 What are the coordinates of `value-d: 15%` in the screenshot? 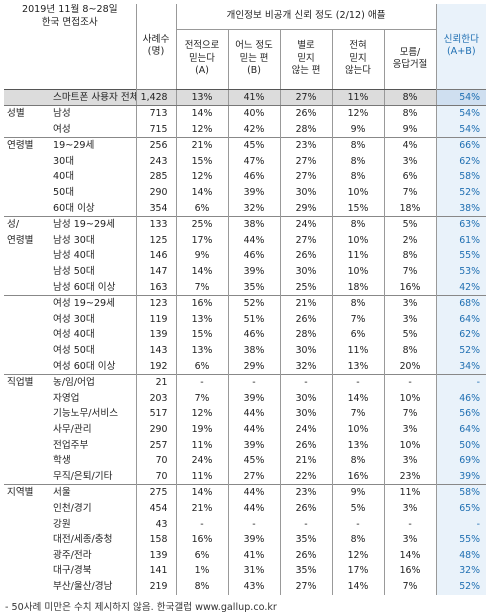 It's located at (357, 208).